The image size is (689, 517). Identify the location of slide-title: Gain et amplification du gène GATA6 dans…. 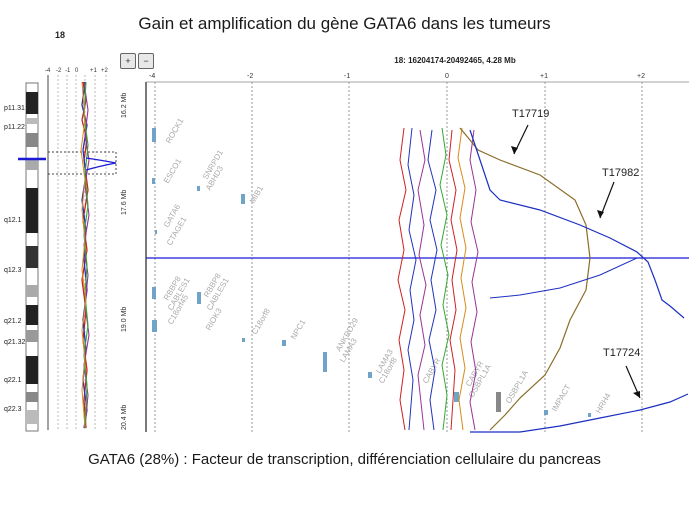
(344, 23).